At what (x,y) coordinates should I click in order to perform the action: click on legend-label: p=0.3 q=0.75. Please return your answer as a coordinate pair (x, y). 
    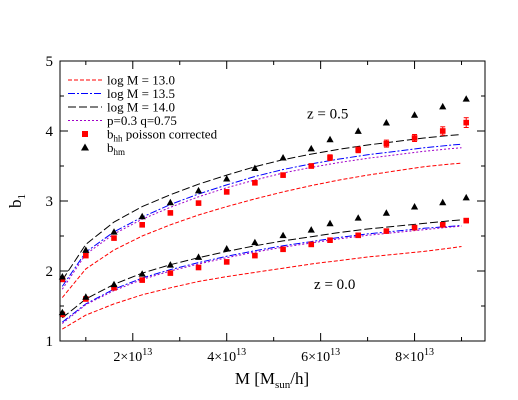
    Looking at the image, I should click on (142, 120).